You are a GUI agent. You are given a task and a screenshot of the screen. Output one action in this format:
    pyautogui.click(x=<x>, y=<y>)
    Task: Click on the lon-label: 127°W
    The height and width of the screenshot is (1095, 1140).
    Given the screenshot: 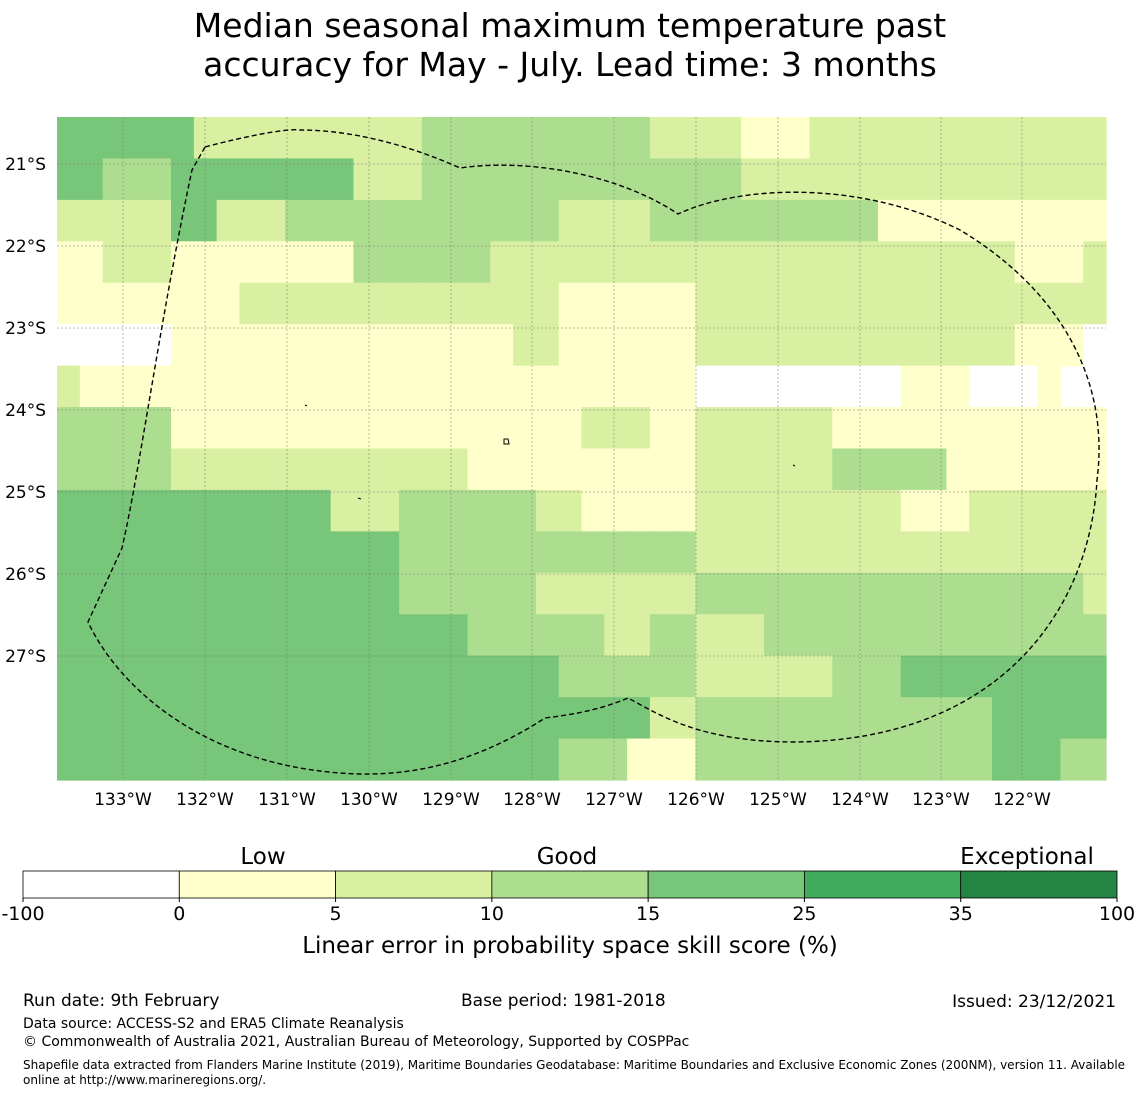 What is the action you would take?
    pyautogui.click(x=614, y=800)
    